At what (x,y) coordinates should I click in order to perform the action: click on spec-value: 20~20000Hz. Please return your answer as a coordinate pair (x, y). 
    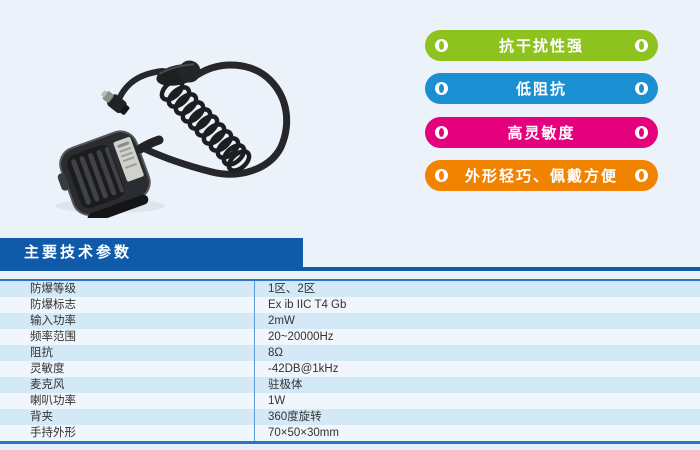
    Looking at the image, I should click on (477, 337).